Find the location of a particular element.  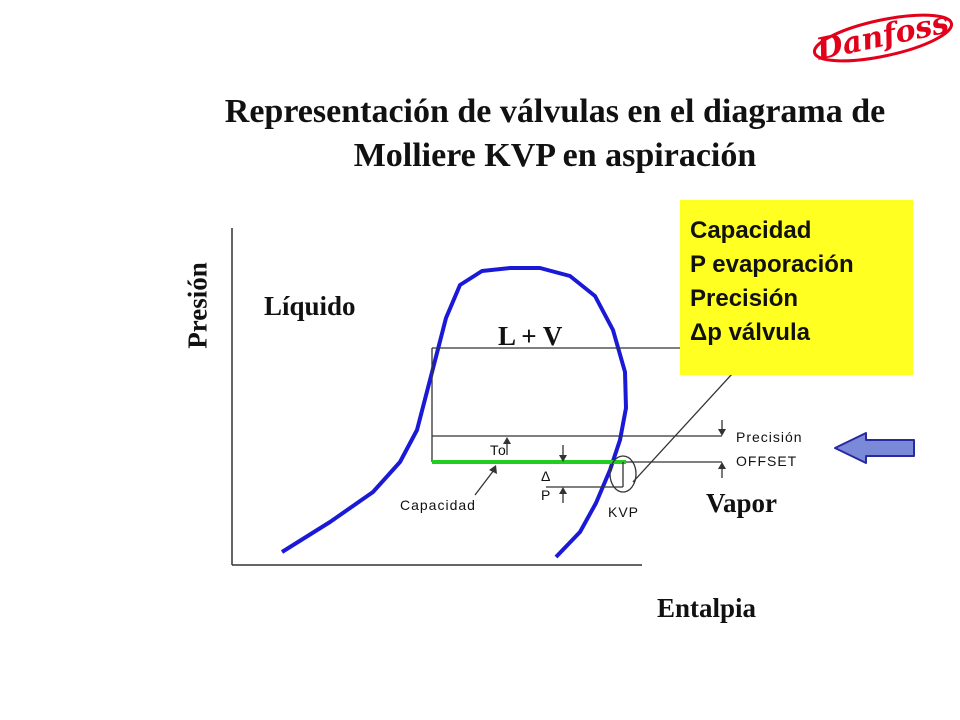

mix-label: L + V is located at coordinates (530, 336).